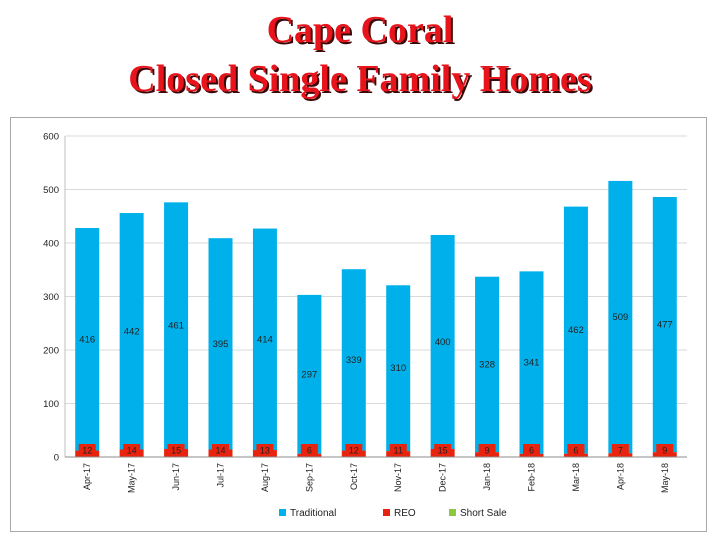  Describe the element at coordinates (443, 477) in the screenshot. I see `x-tick-label: Dec-17` at that location.